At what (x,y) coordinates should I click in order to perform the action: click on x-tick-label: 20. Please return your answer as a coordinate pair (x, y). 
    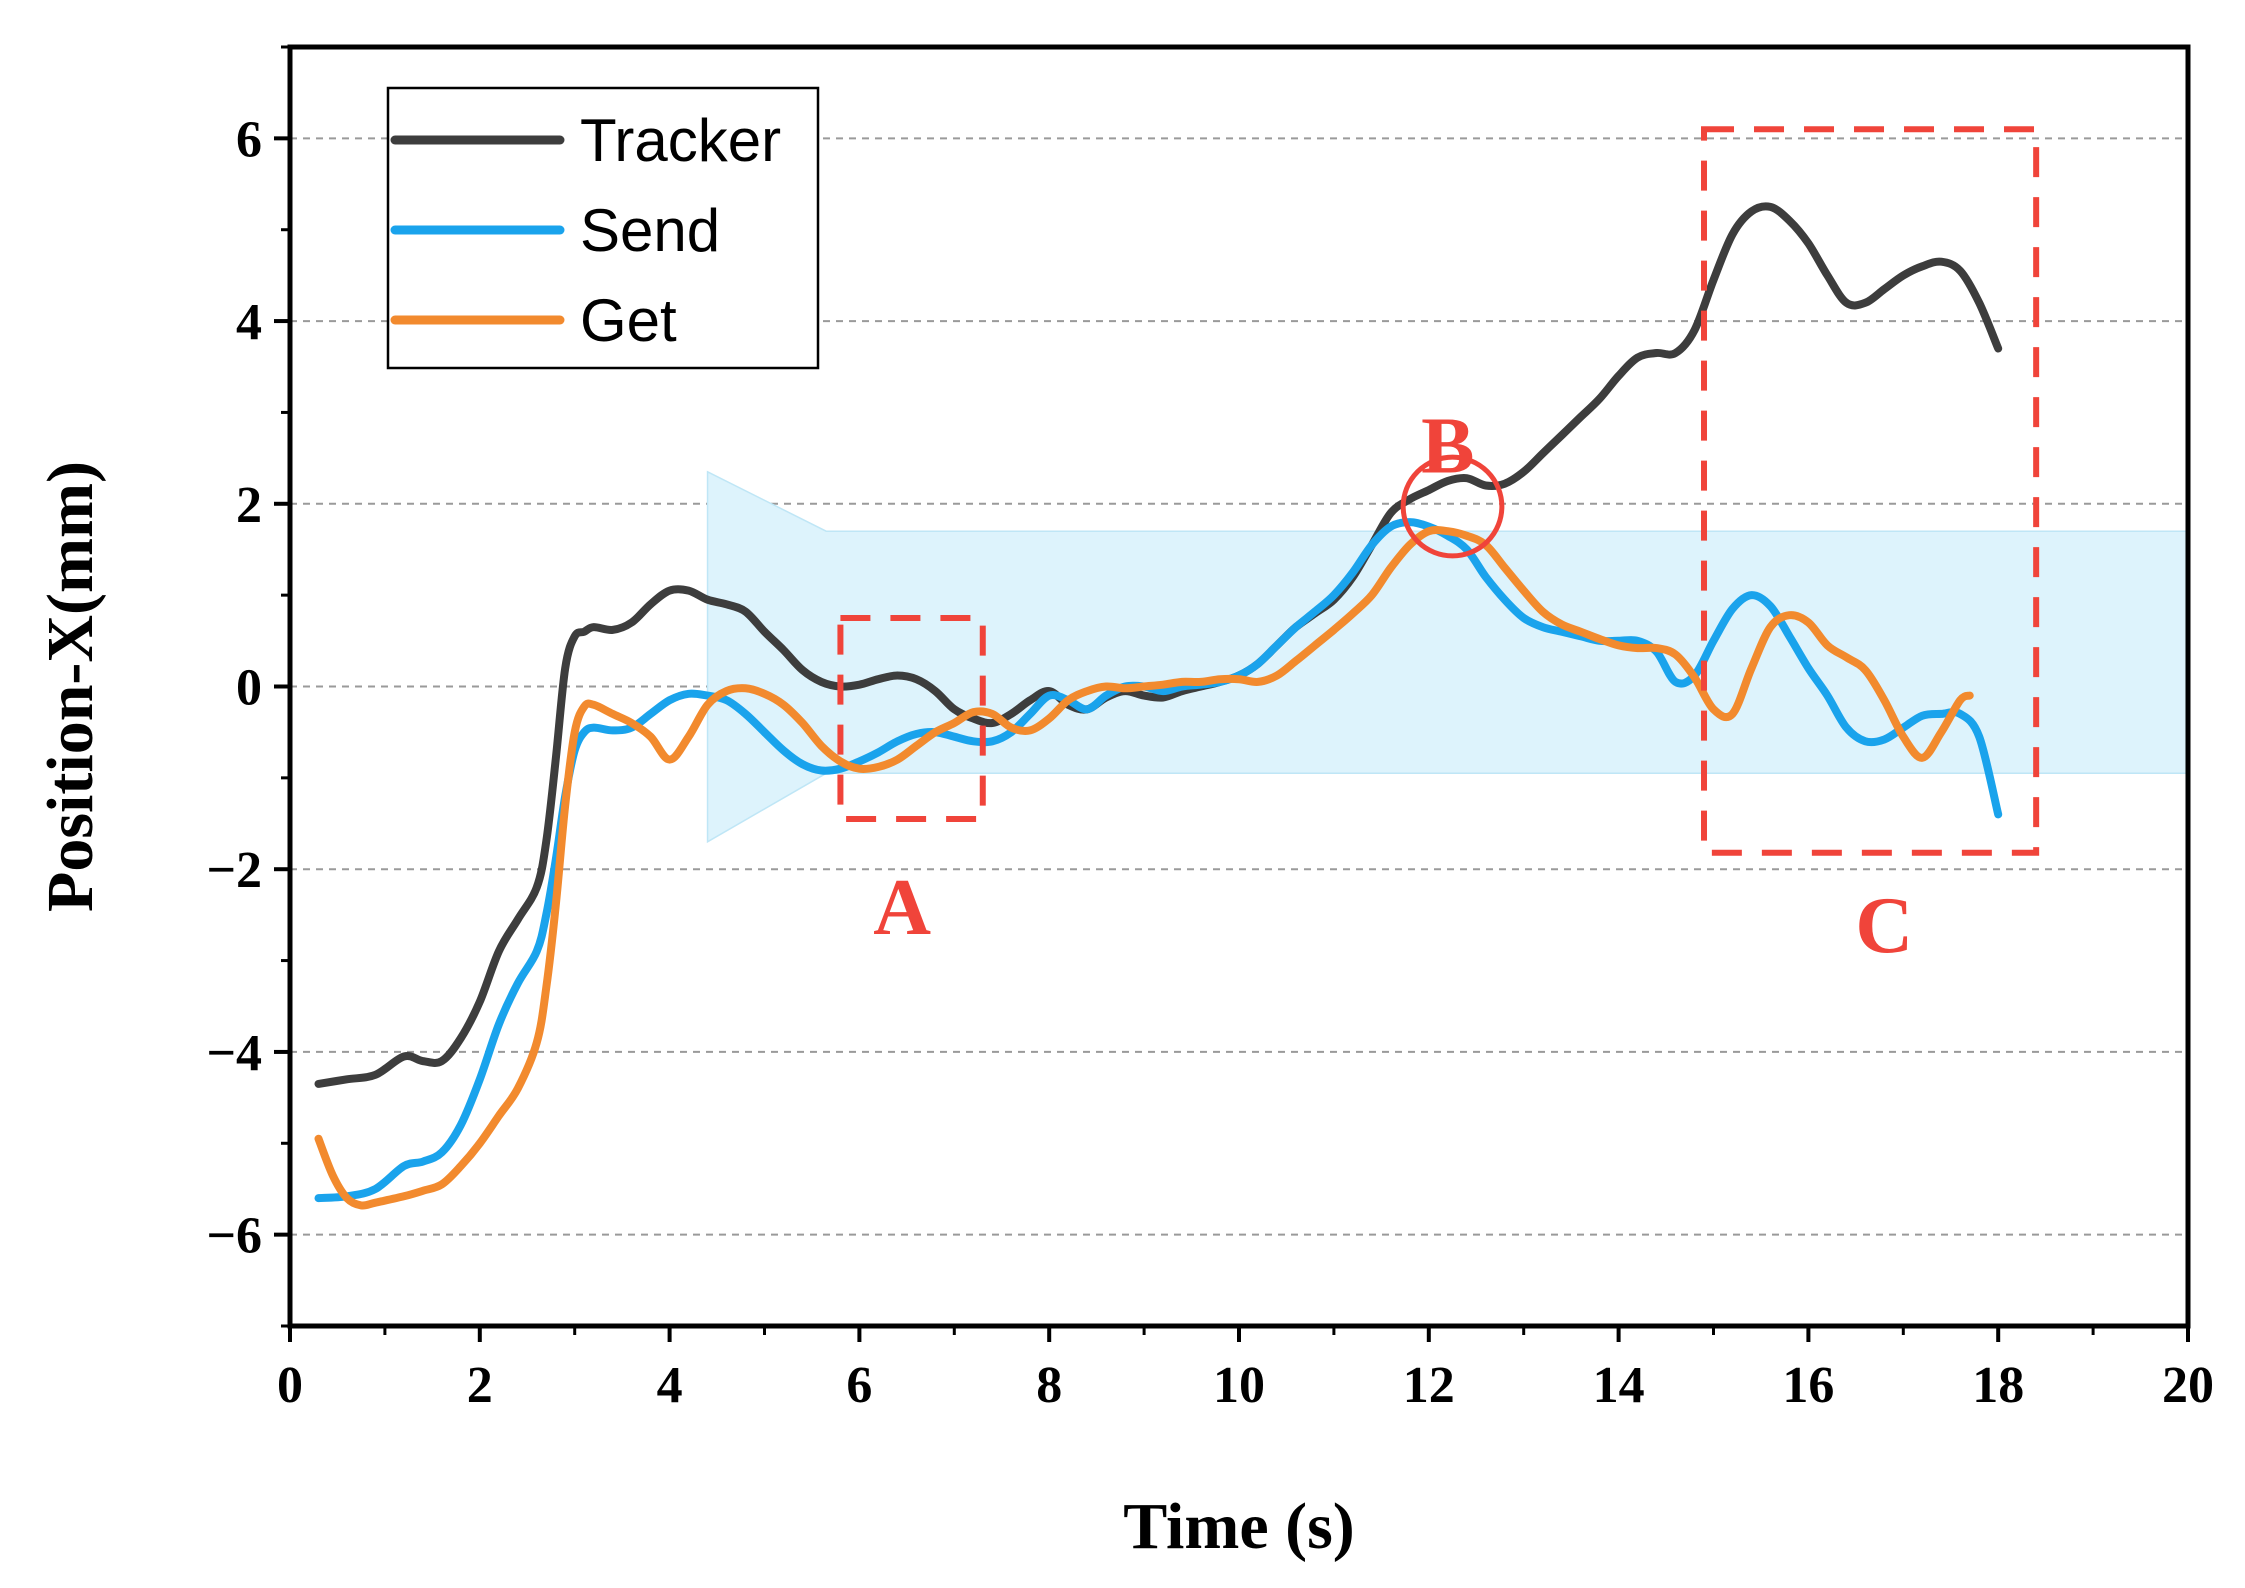
    Looking at the image, I should click on (2188, 1385).